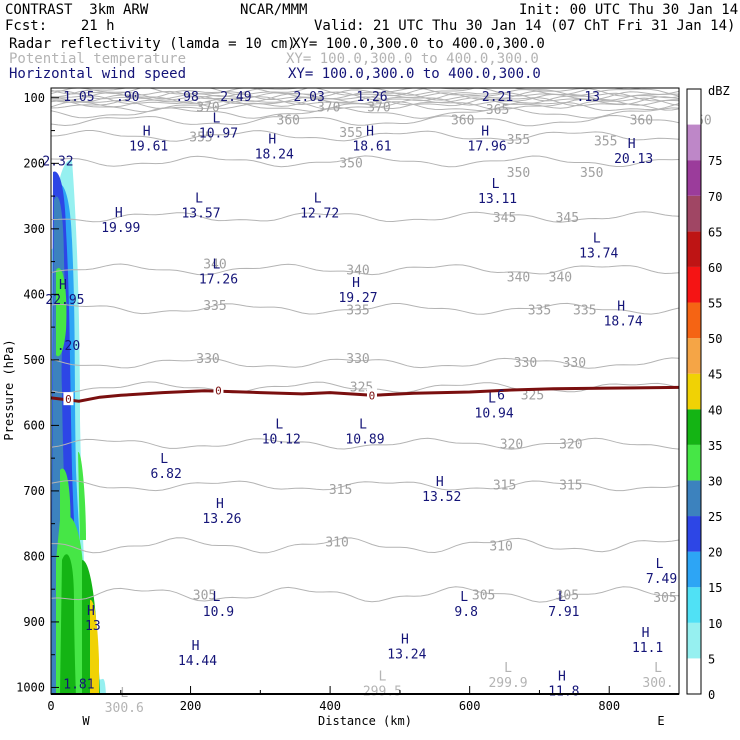 The image size is (740, 740). What do you see at coordinates (406, 654) in the screenshot?
I see `wind-speed-value: 13.24` at bounding box center [406, 654].